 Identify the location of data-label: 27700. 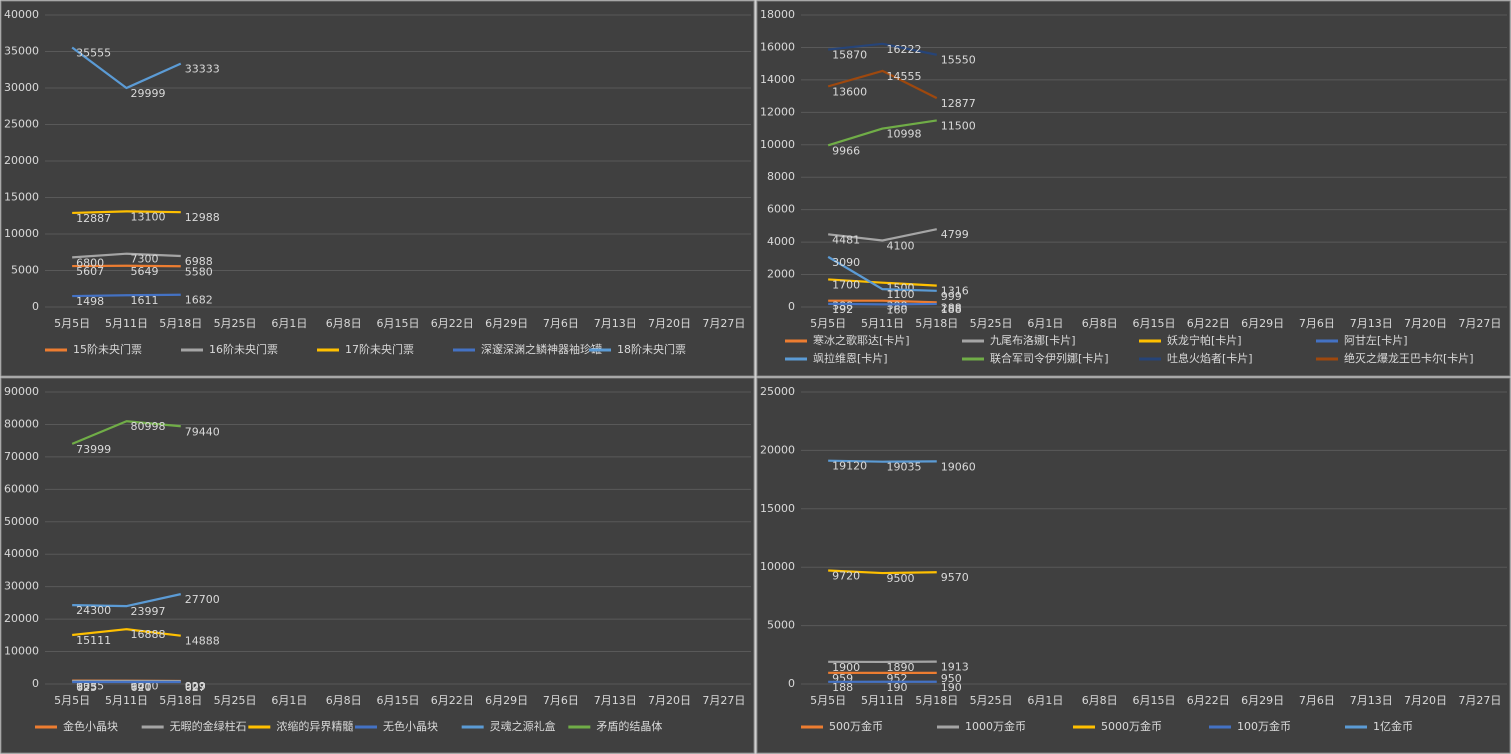
(202, 599).